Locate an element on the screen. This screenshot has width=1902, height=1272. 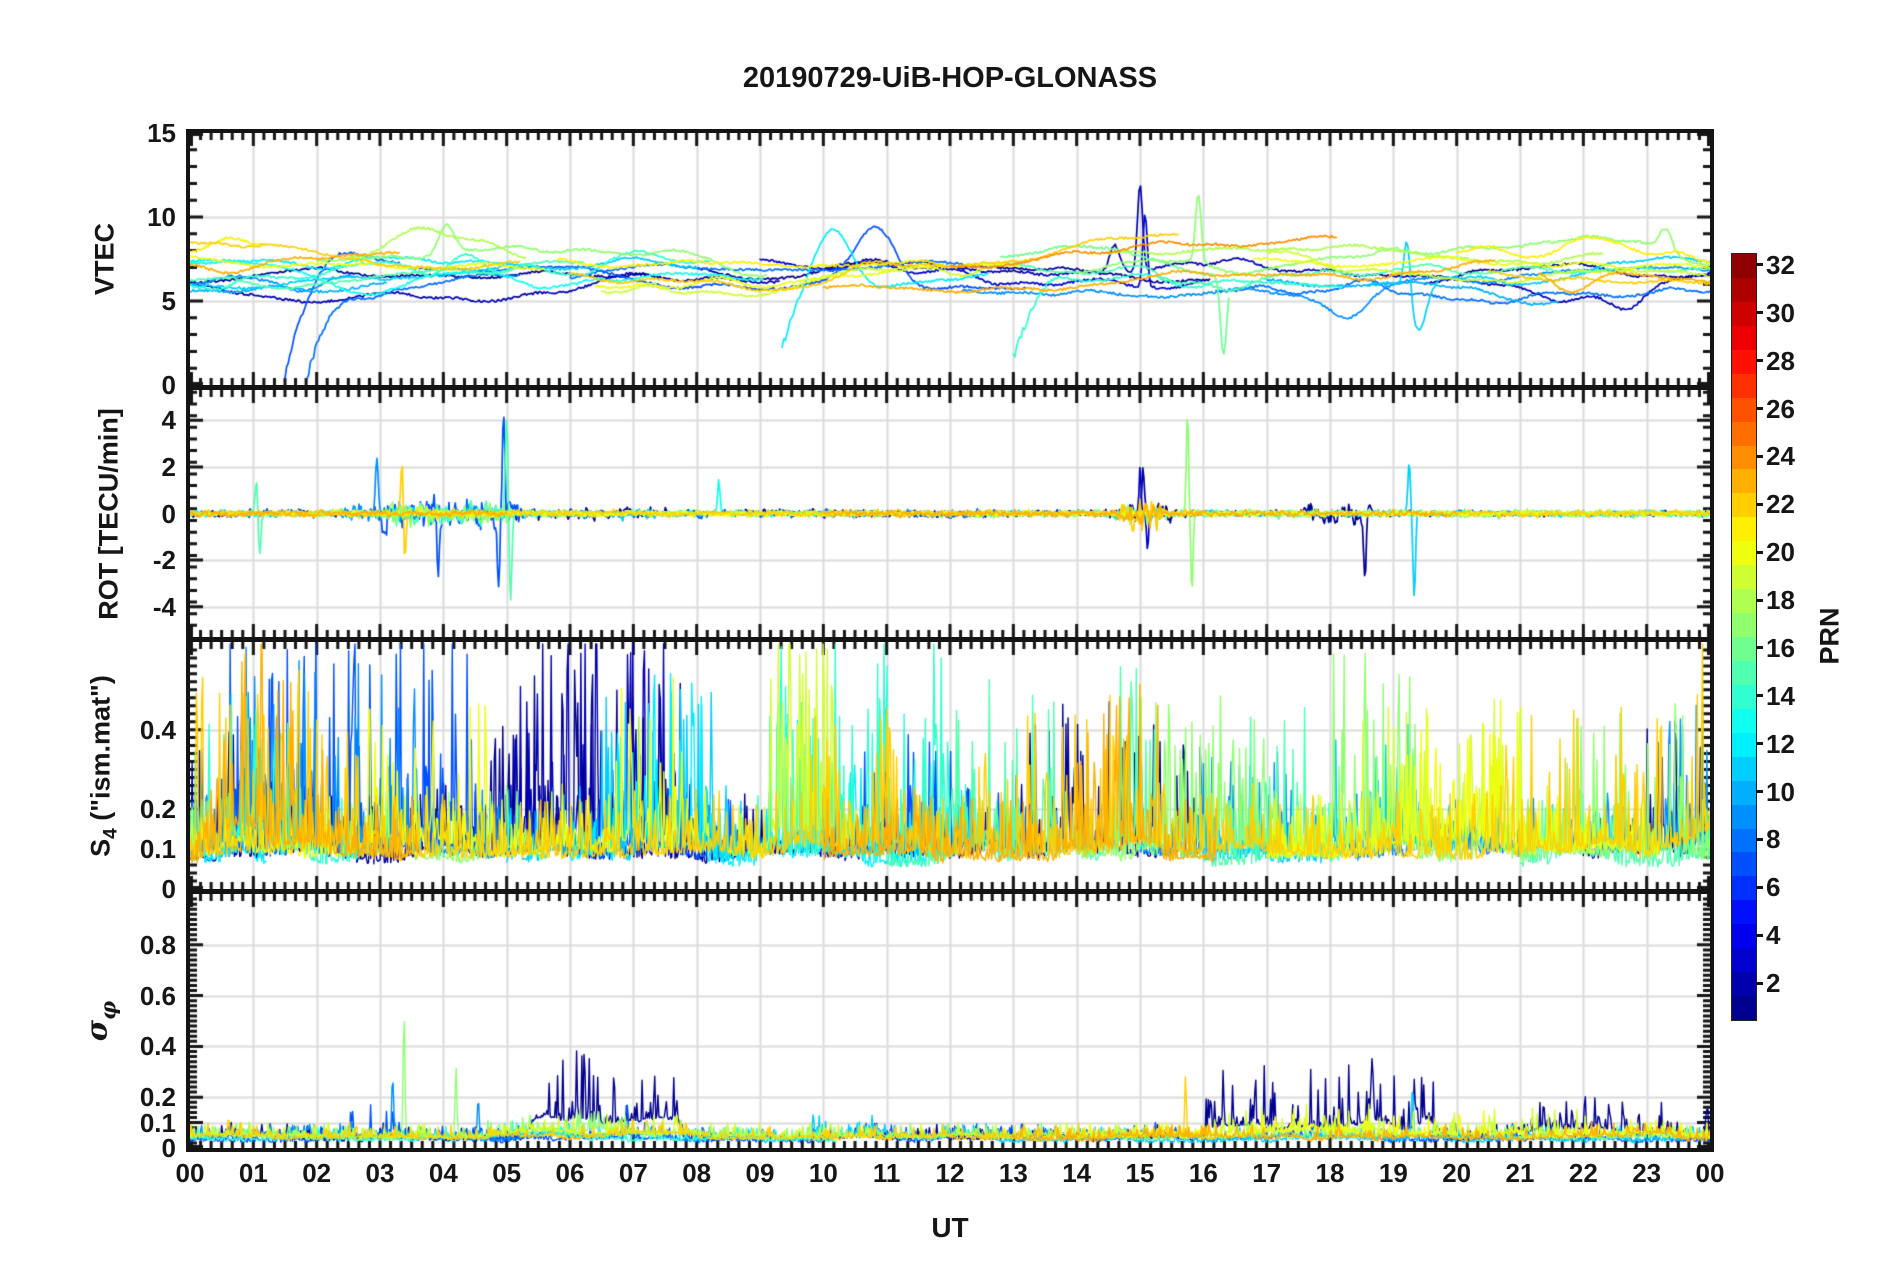
chart-title: 20190729-UiB-HOP-GLONASS is located at coordinates (950, 78).